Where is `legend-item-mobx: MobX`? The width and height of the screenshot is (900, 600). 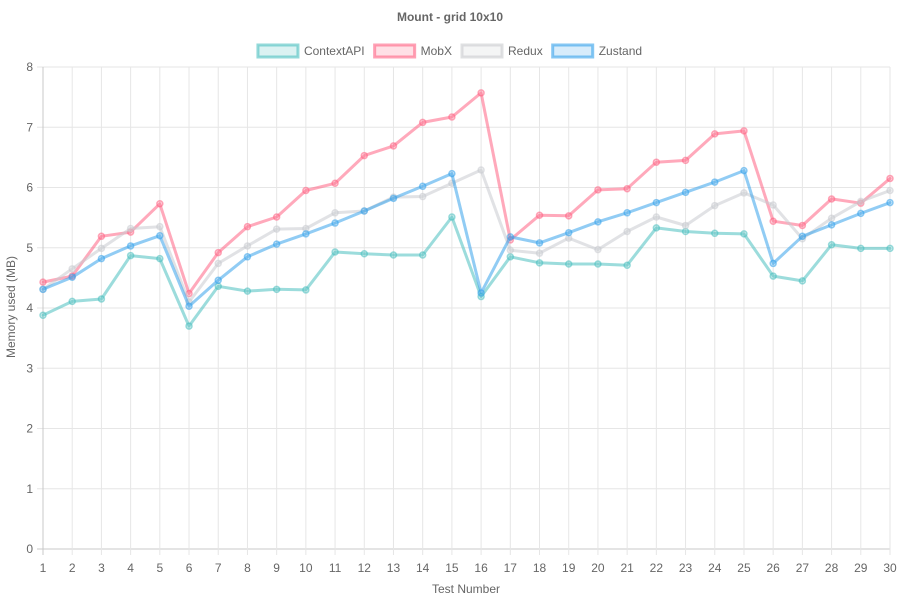
legend-item-mobx: MobX is located at coordinates (412, 51).